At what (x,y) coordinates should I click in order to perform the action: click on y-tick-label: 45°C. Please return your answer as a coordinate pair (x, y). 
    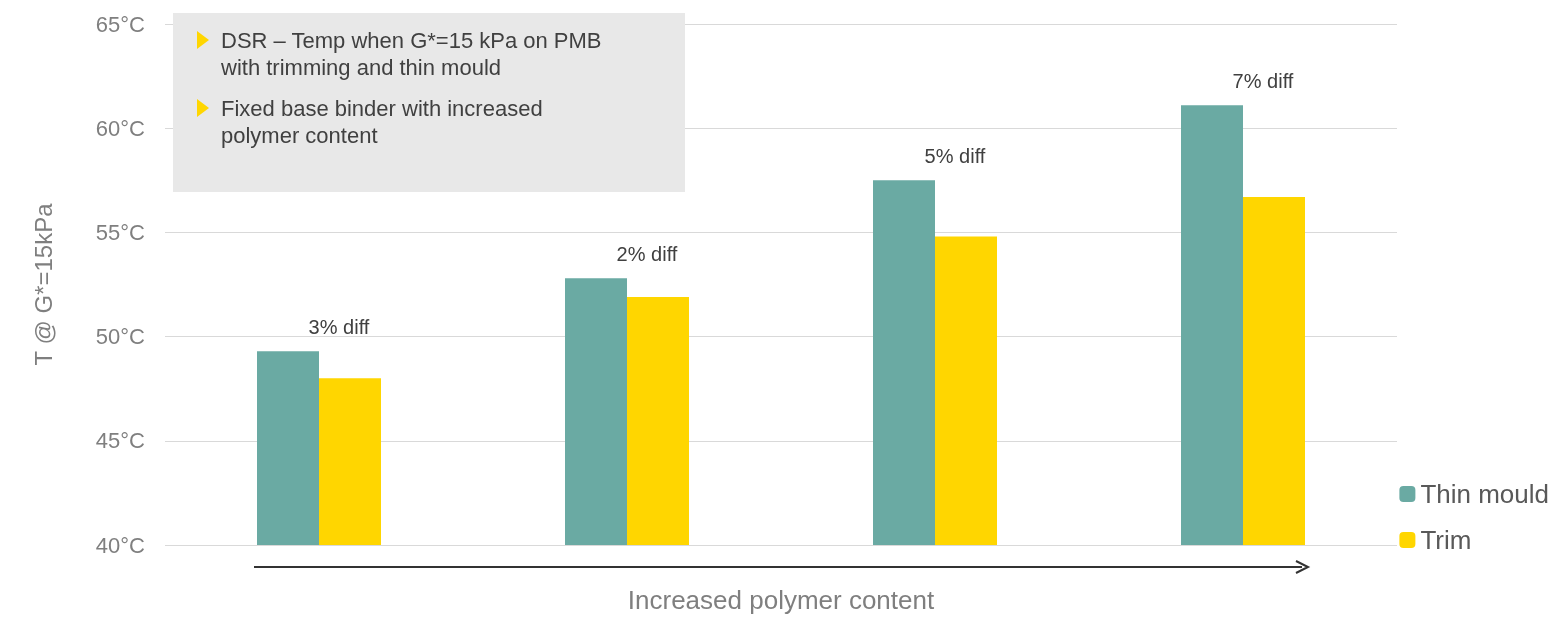
    Looking at the image, I should click on (120, 441).